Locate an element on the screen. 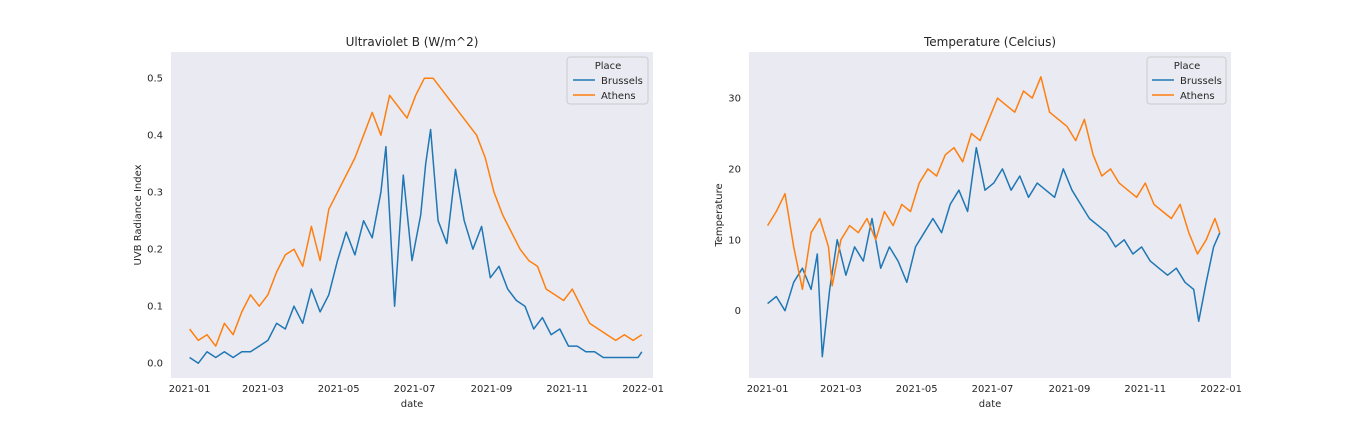  y-tick-label-uvb: 0.2 is located at coordinates (155, 250).